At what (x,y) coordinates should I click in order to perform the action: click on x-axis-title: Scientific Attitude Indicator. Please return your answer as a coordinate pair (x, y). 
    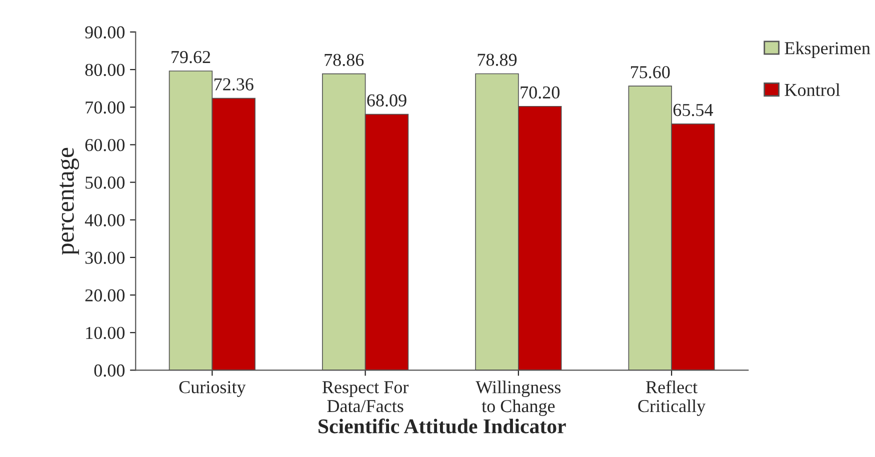
    Looking at the image, I should click on (442, 426).